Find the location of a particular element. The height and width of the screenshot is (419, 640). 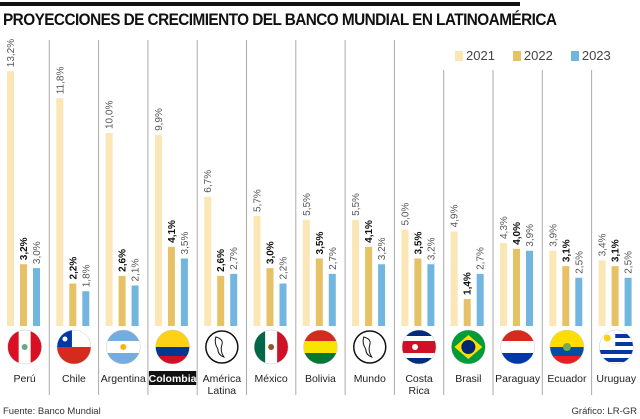

data-label: 5,0% is located at coordinates (405, 214).